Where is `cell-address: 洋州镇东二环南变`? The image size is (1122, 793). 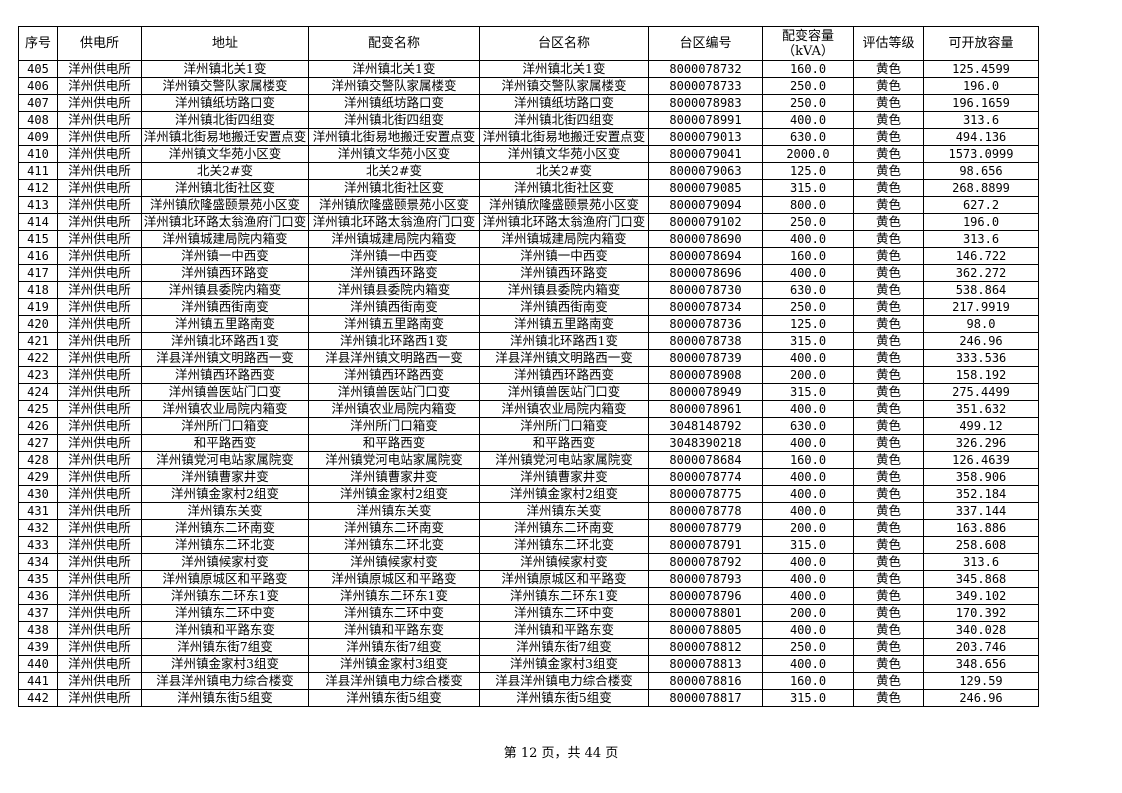 cell-address: 洋州镇东二环南变 is located at coordinates (225, 528).